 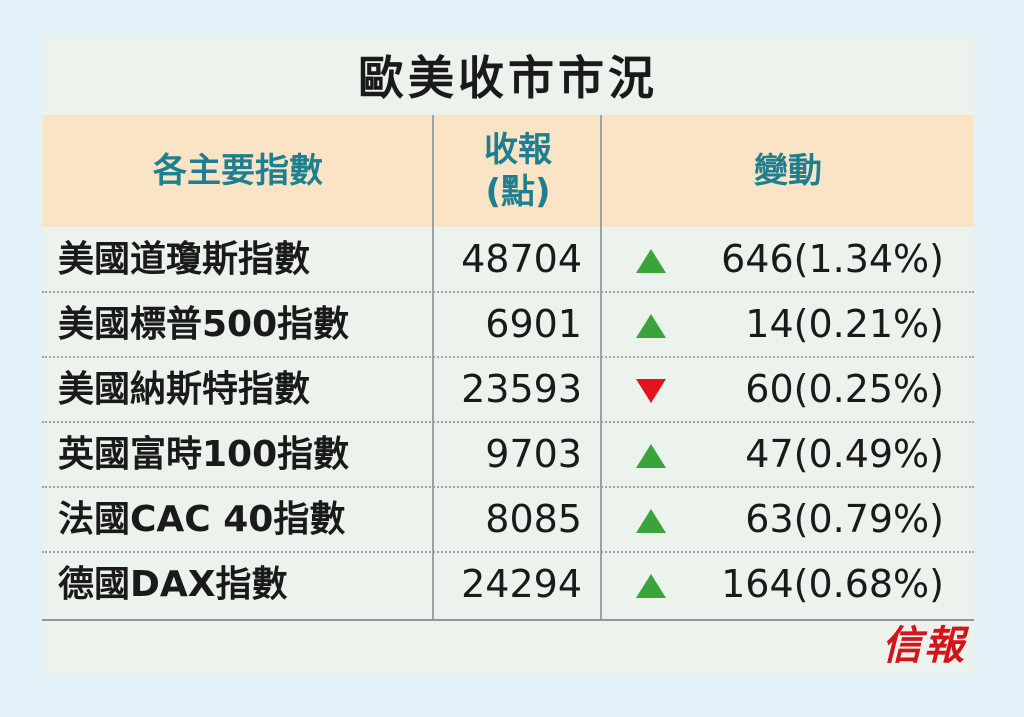 What do you see at coordinates (521, 389) in the screenshot?
I see `close-value: 23593` at bounding box center [521, 389].